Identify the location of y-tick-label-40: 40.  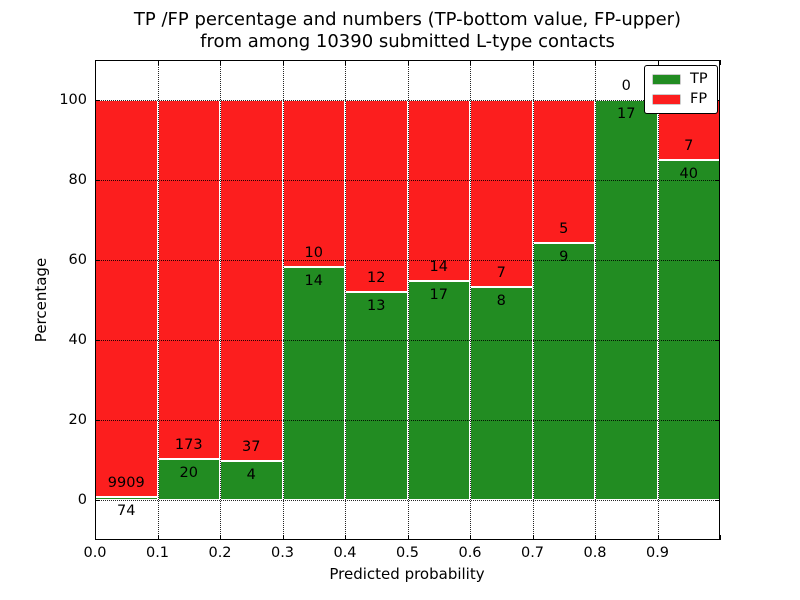
(77, 340).